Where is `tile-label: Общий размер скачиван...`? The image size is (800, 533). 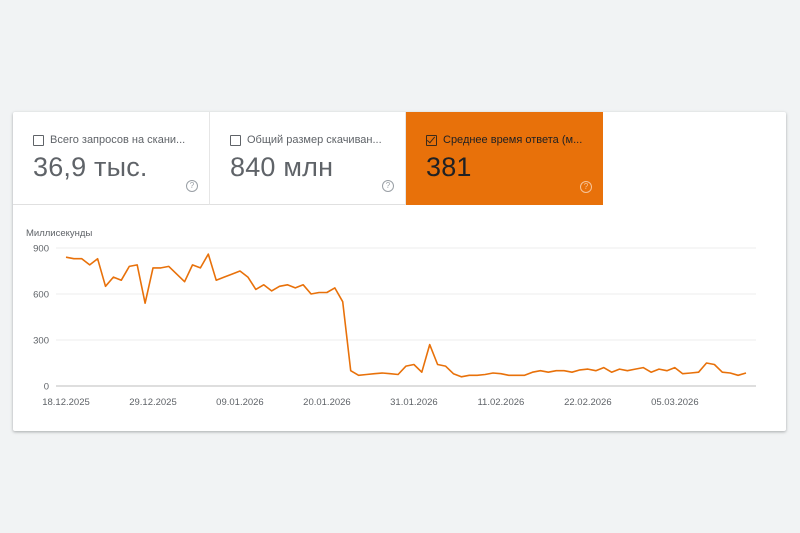 tile-label: Общий размер скачиван... is located at coordinates (314, 140).